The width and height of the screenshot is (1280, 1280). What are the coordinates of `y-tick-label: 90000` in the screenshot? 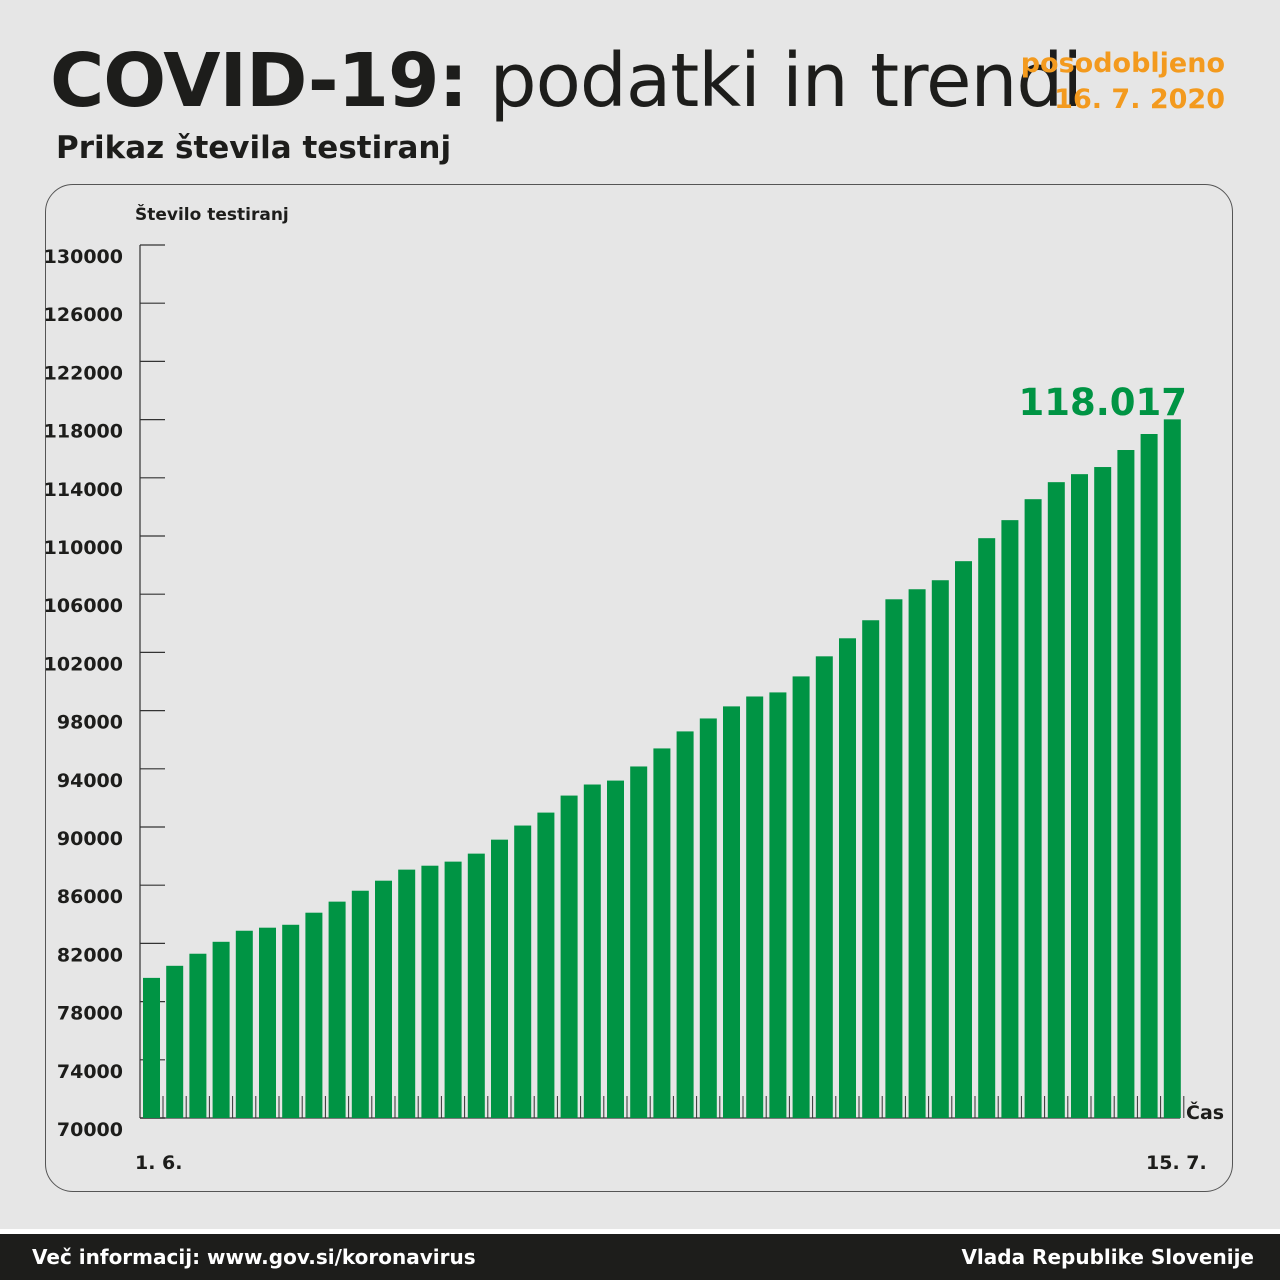 It's located at (90, 839).